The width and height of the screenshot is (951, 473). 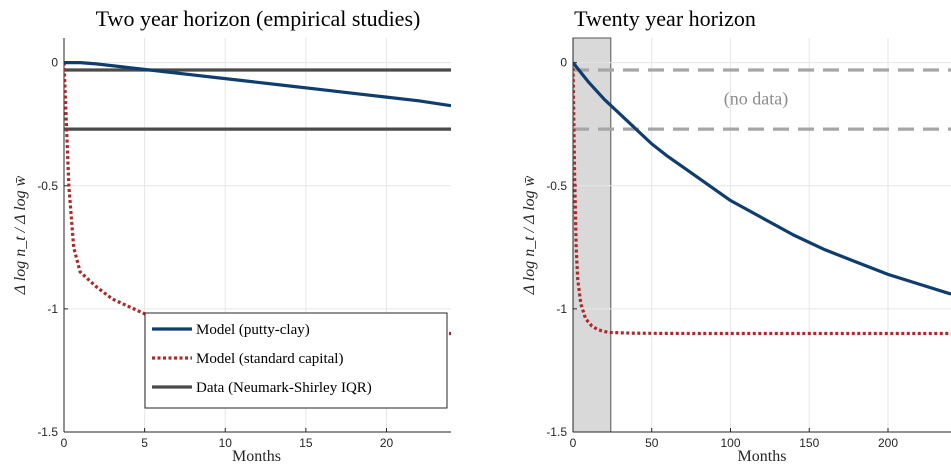 I want to click on x-tick-label: 20, so click(x=387, y=443).